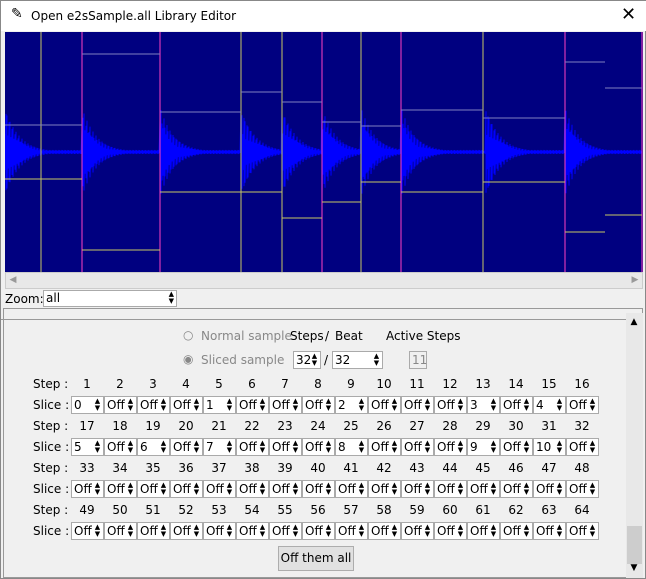 The image size is (646, 579). What do you see at coordinates (549, 447) in the screenshot?
I see `slice-spinbox: 10 ▲ ▼` at bounding box center [549, 447].